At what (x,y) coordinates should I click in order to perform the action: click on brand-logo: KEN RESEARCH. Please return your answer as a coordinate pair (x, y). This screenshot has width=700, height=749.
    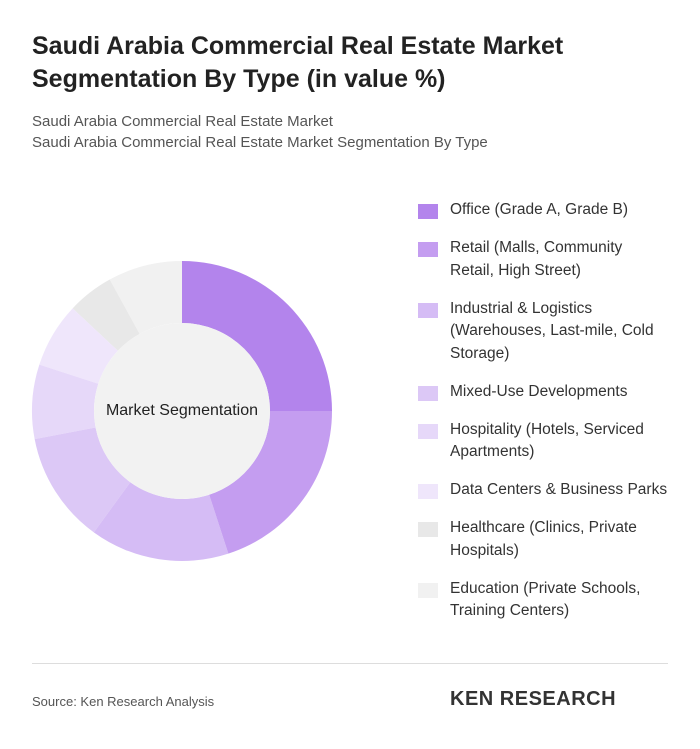
    Looking at the image, I should click on (533, 699).